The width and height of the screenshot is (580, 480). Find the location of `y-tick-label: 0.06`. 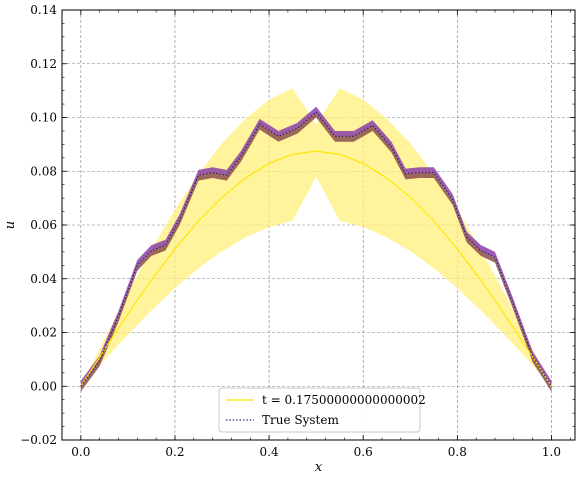

y-tick-label: 0.06 is located at coordinates (43, 225).